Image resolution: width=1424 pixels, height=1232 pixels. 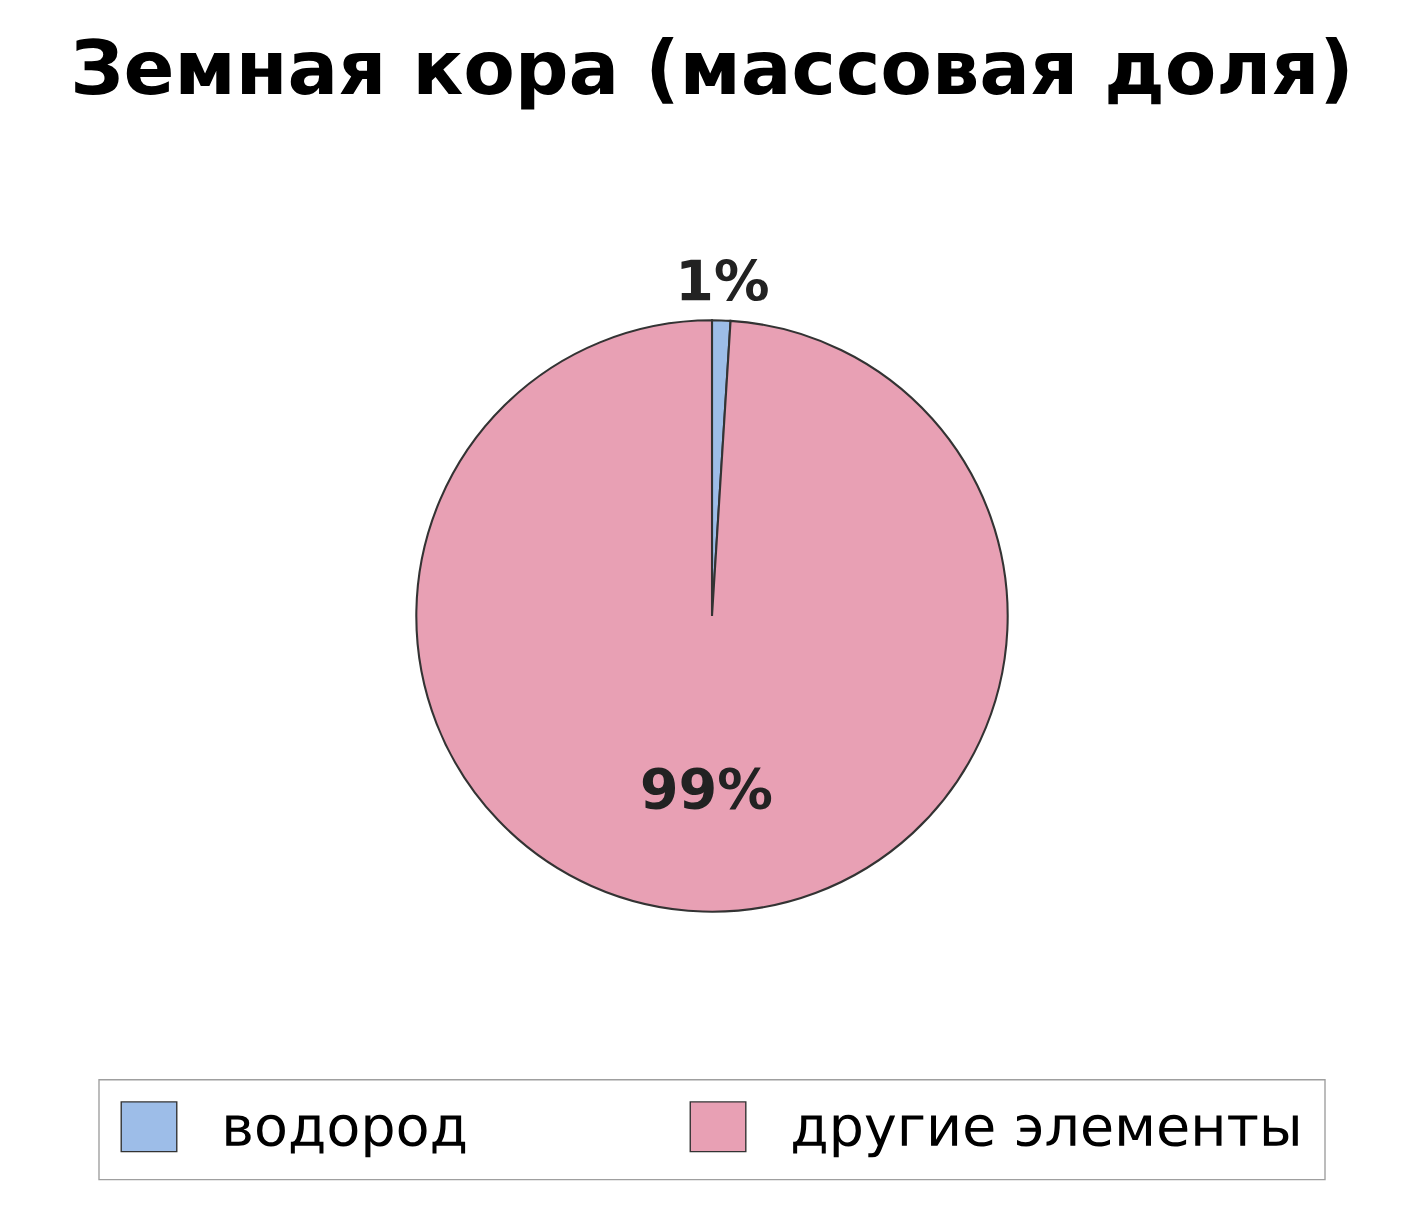 I want to click on data-label: 99%, so click(x=707, y=788).